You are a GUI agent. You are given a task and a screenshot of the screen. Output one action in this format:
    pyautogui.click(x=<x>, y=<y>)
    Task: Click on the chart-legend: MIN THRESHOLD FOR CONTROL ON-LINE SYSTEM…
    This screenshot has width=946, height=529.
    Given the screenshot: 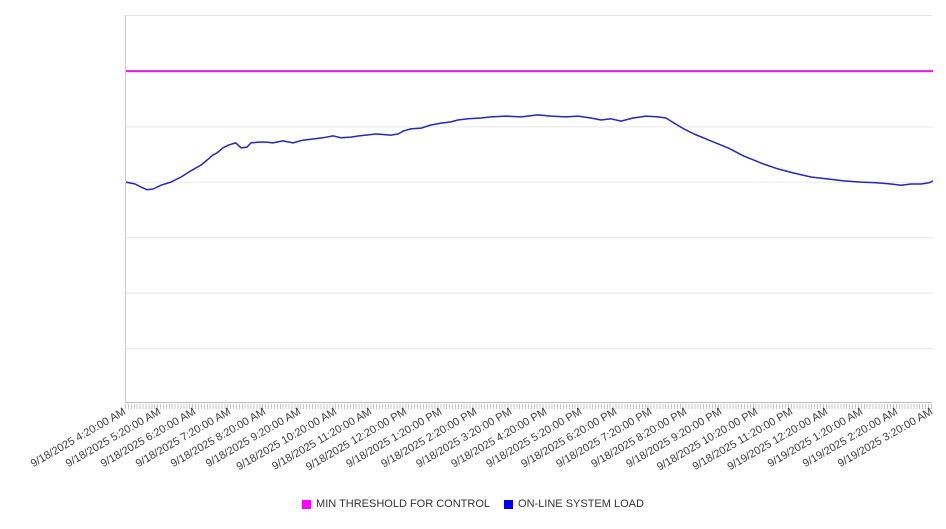 What is the action you would take?
    pyautogui.click(x=473, y=504)
    